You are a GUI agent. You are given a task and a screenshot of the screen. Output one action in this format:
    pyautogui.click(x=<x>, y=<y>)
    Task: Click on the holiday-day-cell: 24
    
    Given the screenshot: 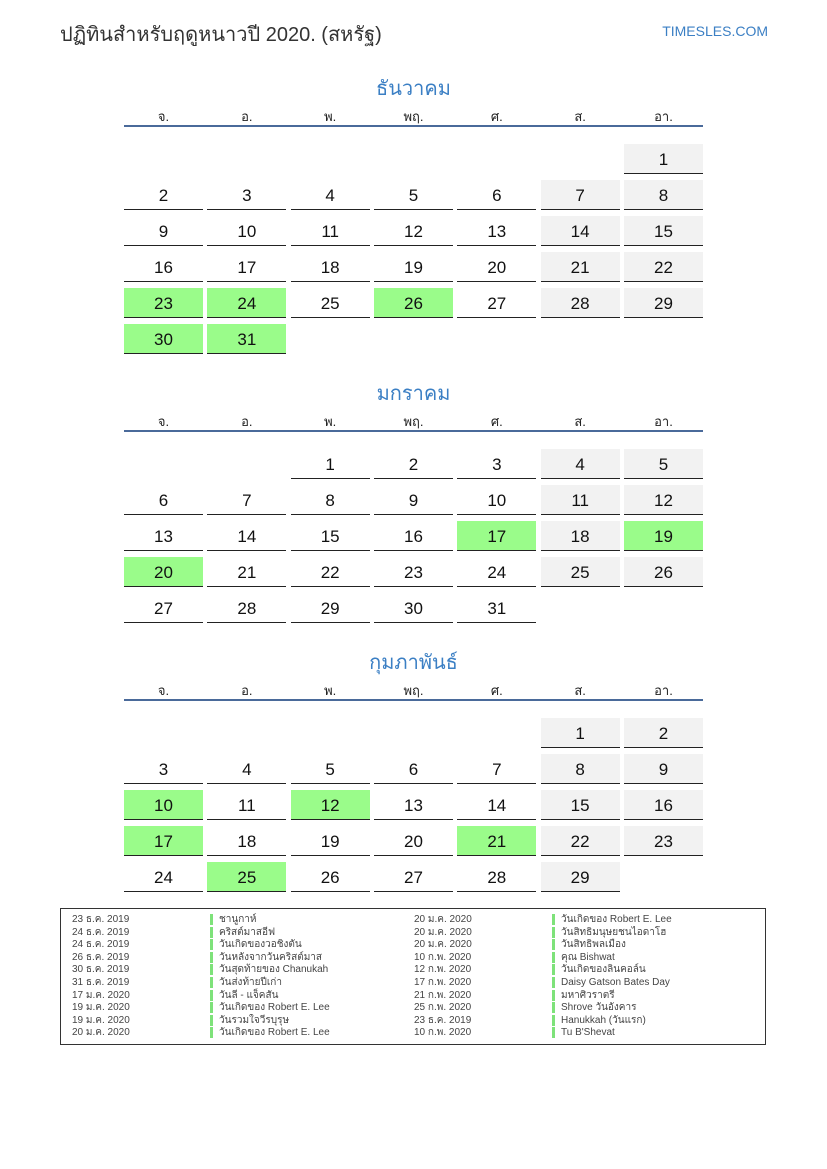 What is the action you would take?
    pyautogui.click(x=247, y=303)
    